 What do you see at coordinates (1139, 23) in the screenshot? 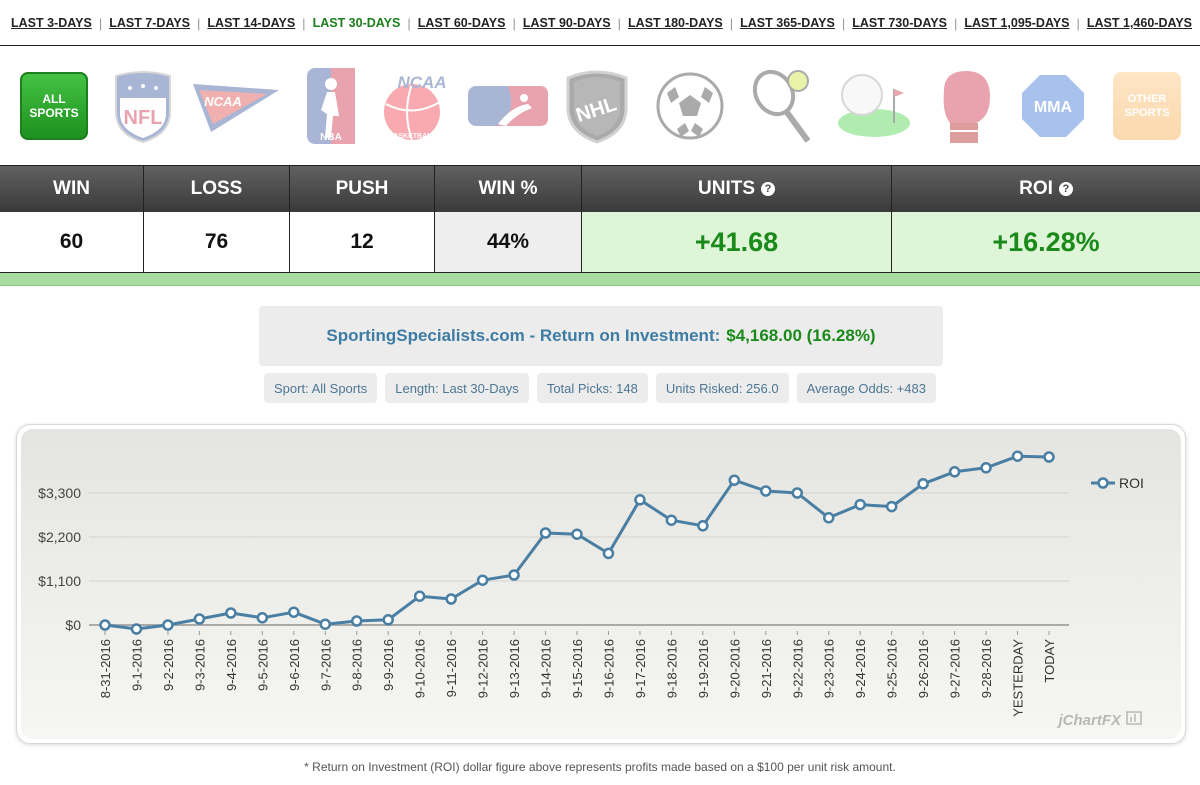
I see `period-link-last-1-460-days: LAST 1,460-DAYS` at bounding box center [1139, 23].